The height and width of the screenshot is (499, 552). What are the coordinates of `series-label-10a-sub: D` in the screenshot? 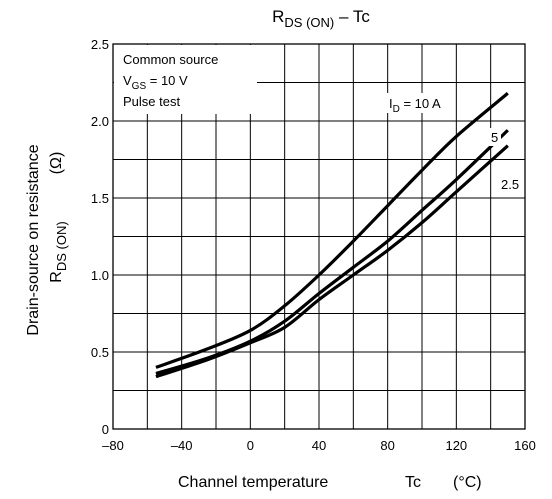 It's located at (396, 109).